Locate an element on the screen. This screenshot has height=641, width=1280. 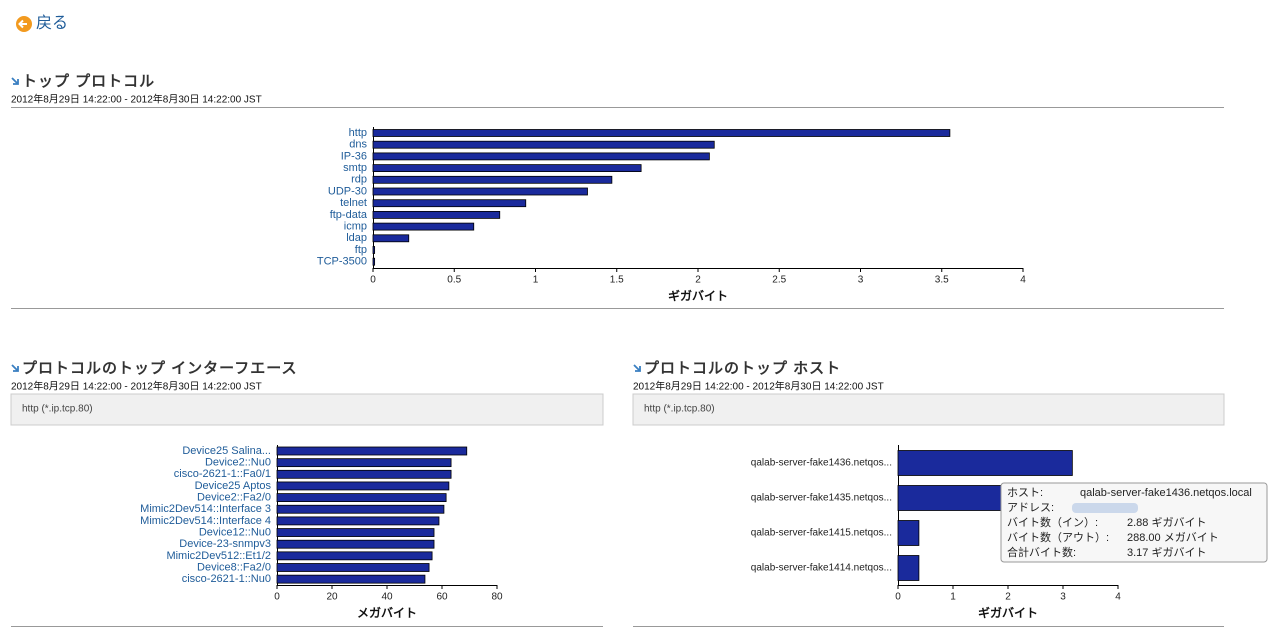
y-tick-label: Device8::Fa2/0 is located at coordinates (234, 567).